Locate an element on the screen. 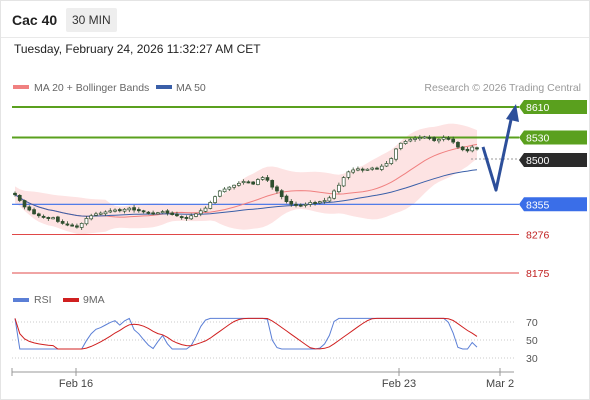 The height and width of the screenshot is (400, 590). header: Cac 40 30 MIN is located at coordinates (295, 19).